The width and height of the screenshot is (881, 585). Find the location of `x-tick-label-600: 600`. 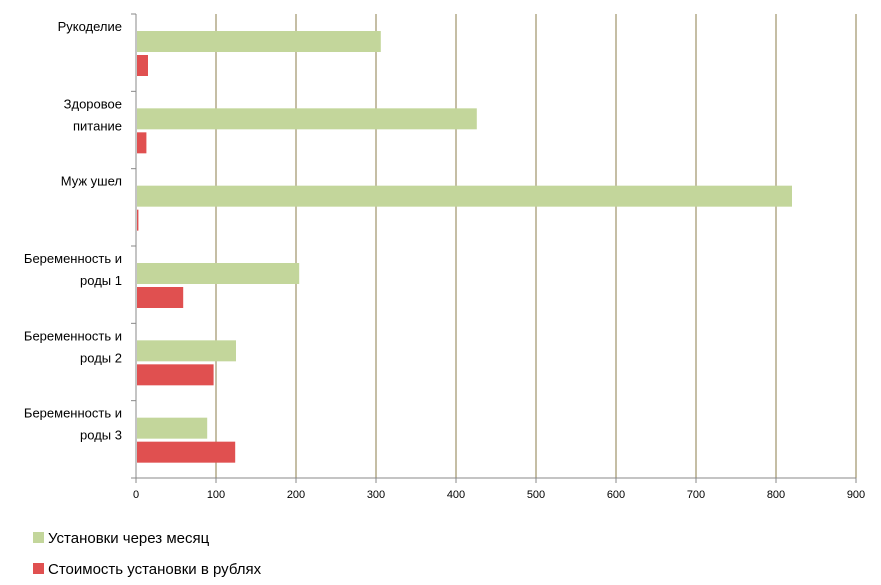

x-tick-label-600: 600 is located at coordinates (616, 495).